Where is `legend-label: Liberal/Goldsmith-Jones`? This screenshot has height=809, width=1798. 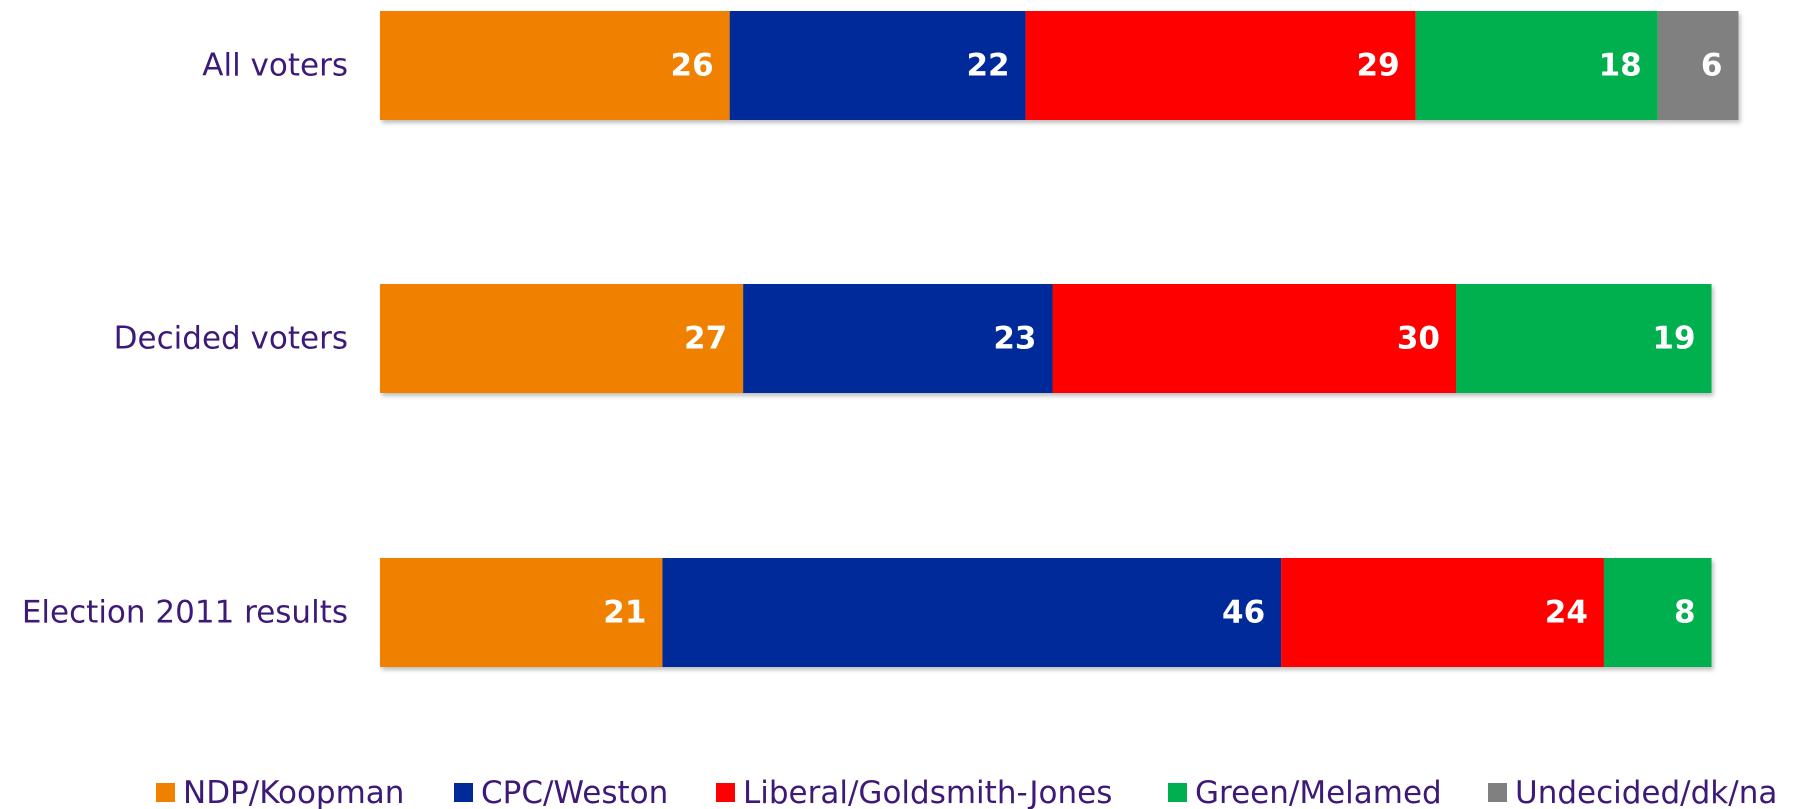 legend-label: Liberal/Goldsmith-Jones is located at coordinates (927, 792).